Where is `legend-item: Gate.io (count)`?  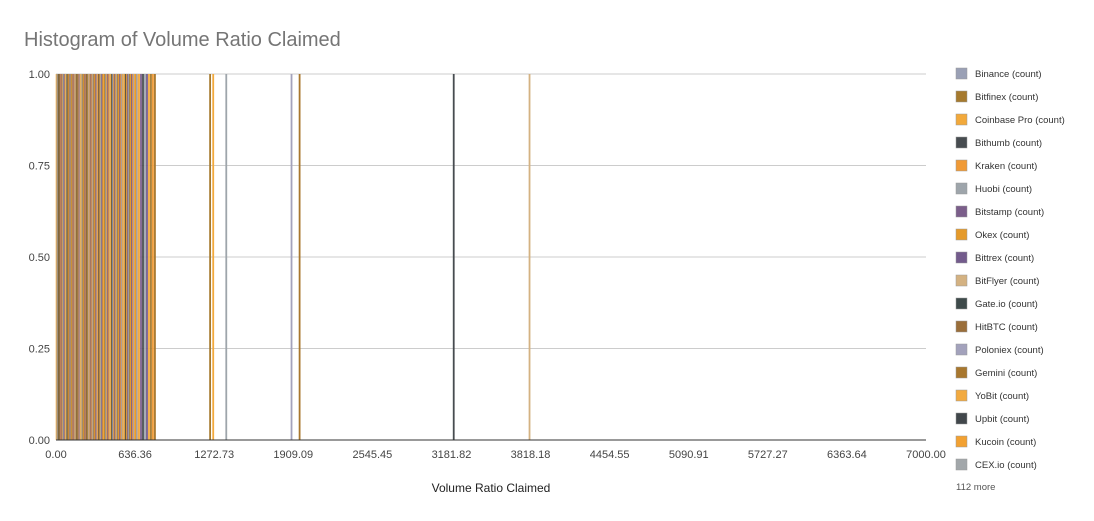
legend-item: Gate.io (count) is located at coordinates (996, 303).